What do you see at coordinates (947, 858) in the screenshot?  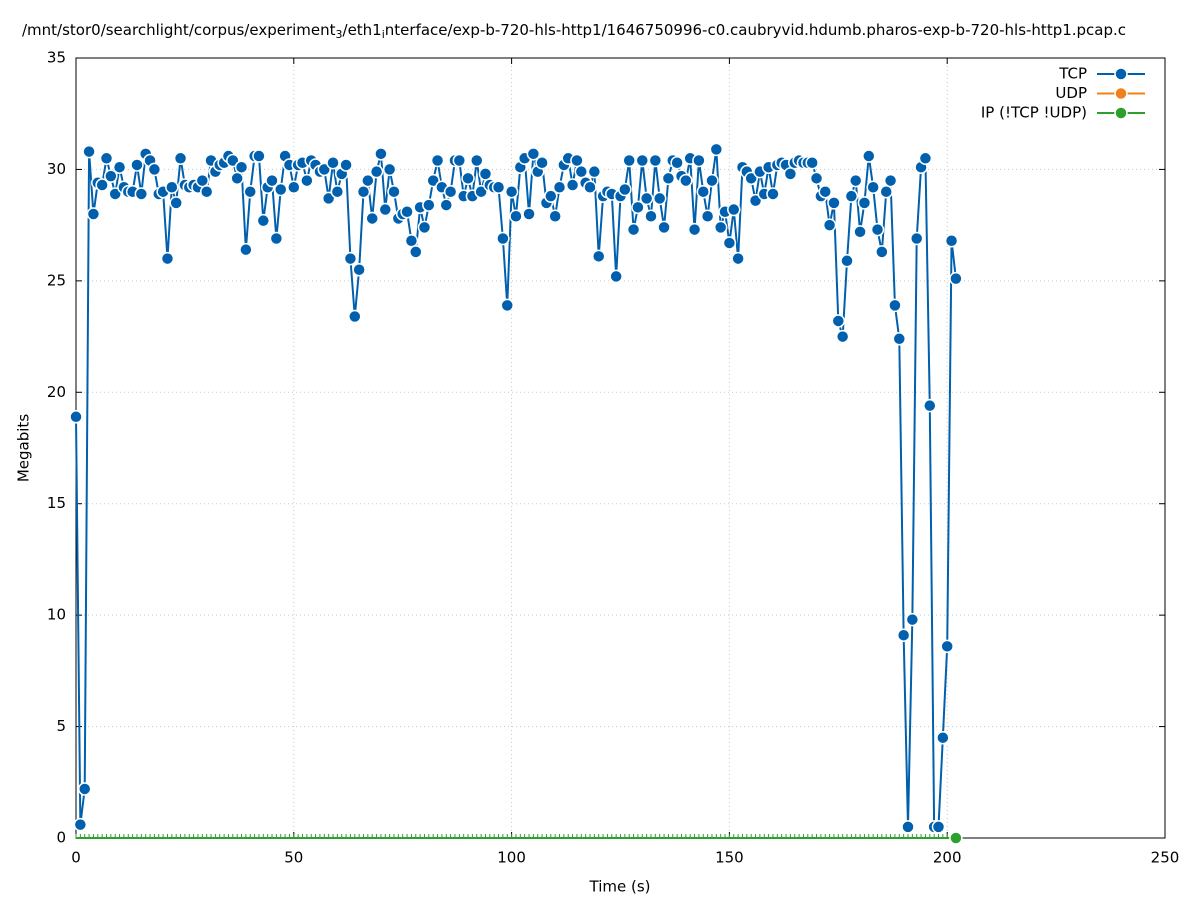 I see `x-tick-label: 200` at bounding box center [947, 858].